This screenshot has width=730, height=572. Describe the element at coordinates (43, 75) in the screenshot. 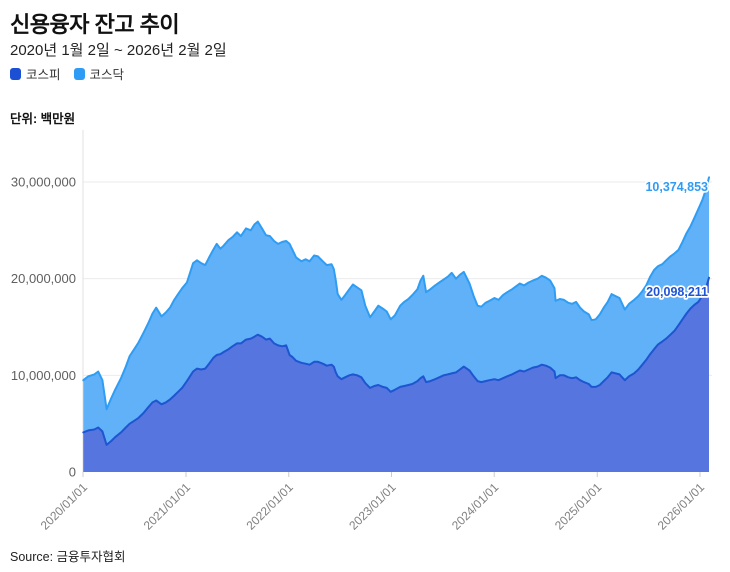

I see `legend-label-kospi: 코스피` at that location.